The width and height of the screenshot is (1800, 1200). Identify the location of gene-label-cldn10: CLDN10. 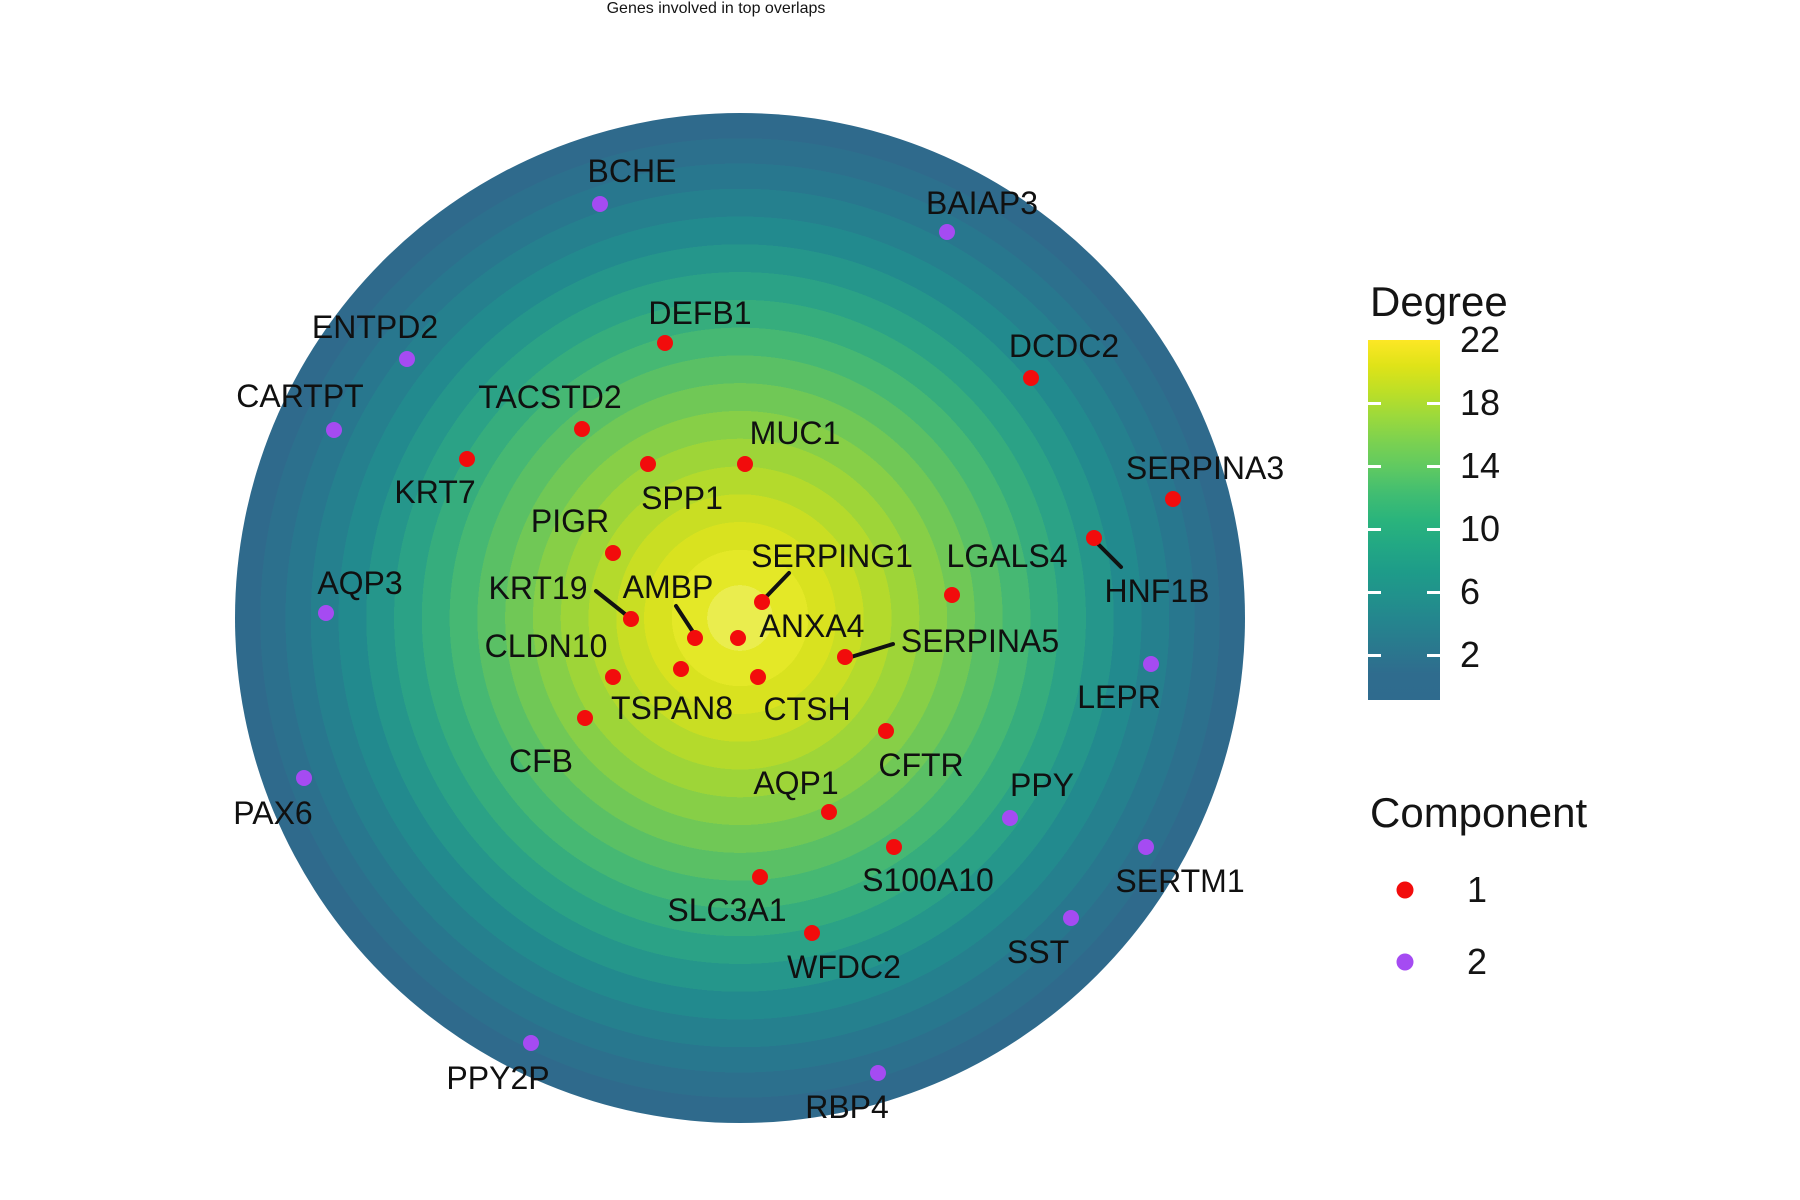
(546, 646).